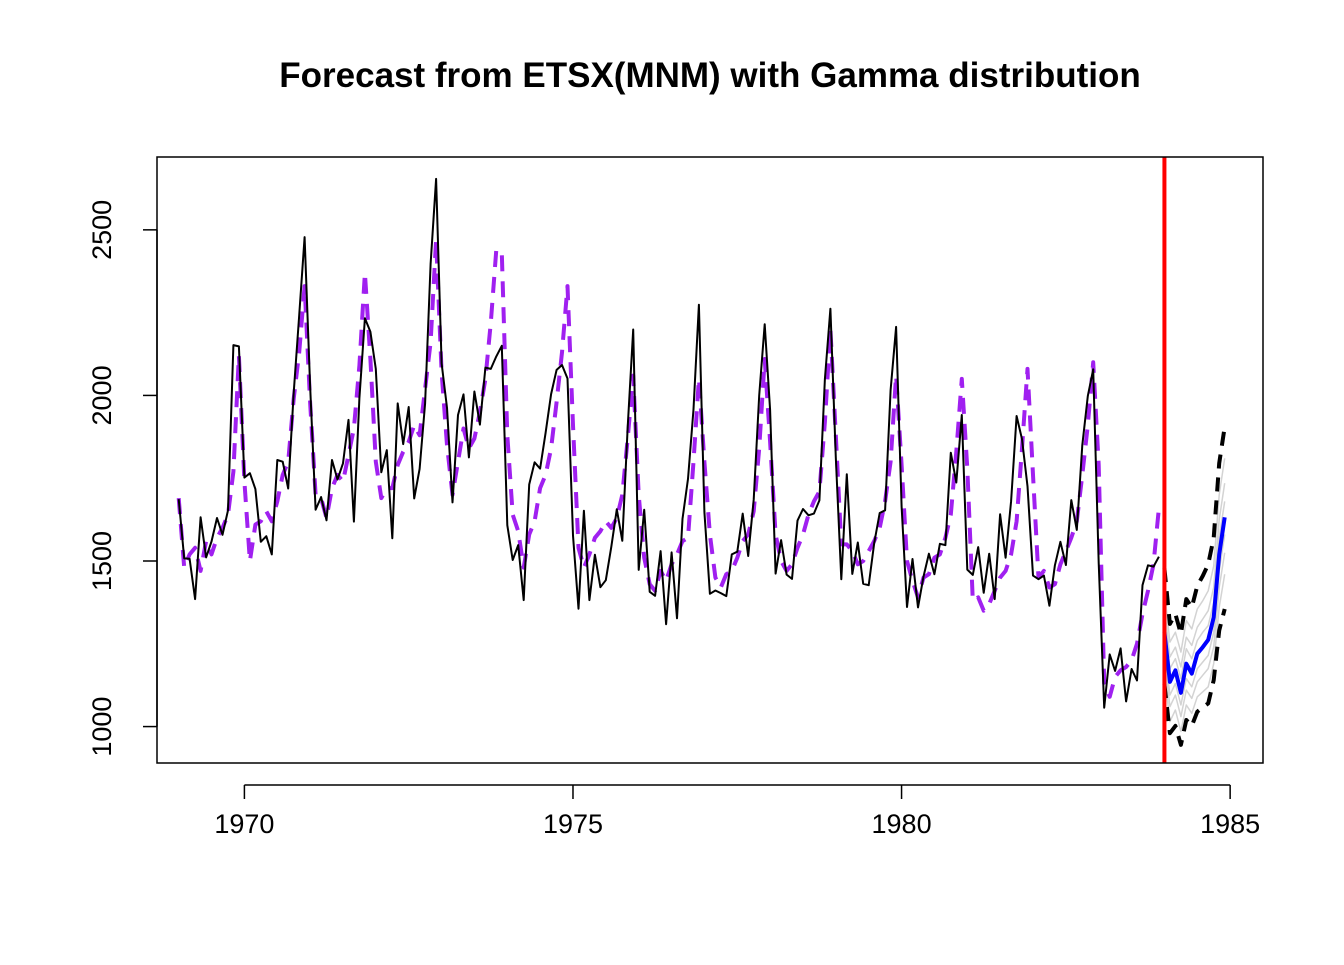 This screenshot has width=1344, height=965. What do you see at coordinates (1194, 677) in the screenshot?
I see `lower-interval-line` at bounding box center [1194, 677].